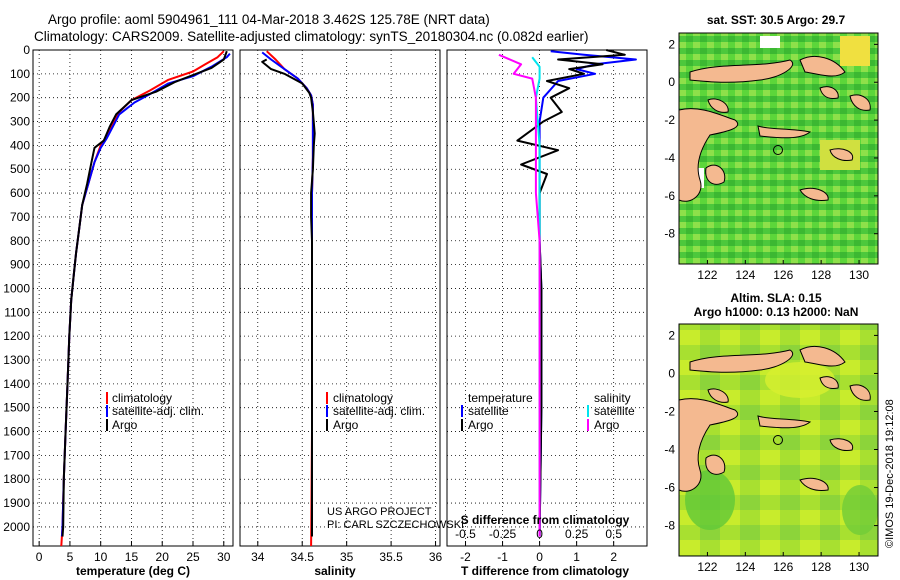  I want to click on legend-salinity-title: salinity, so click(612, 398).